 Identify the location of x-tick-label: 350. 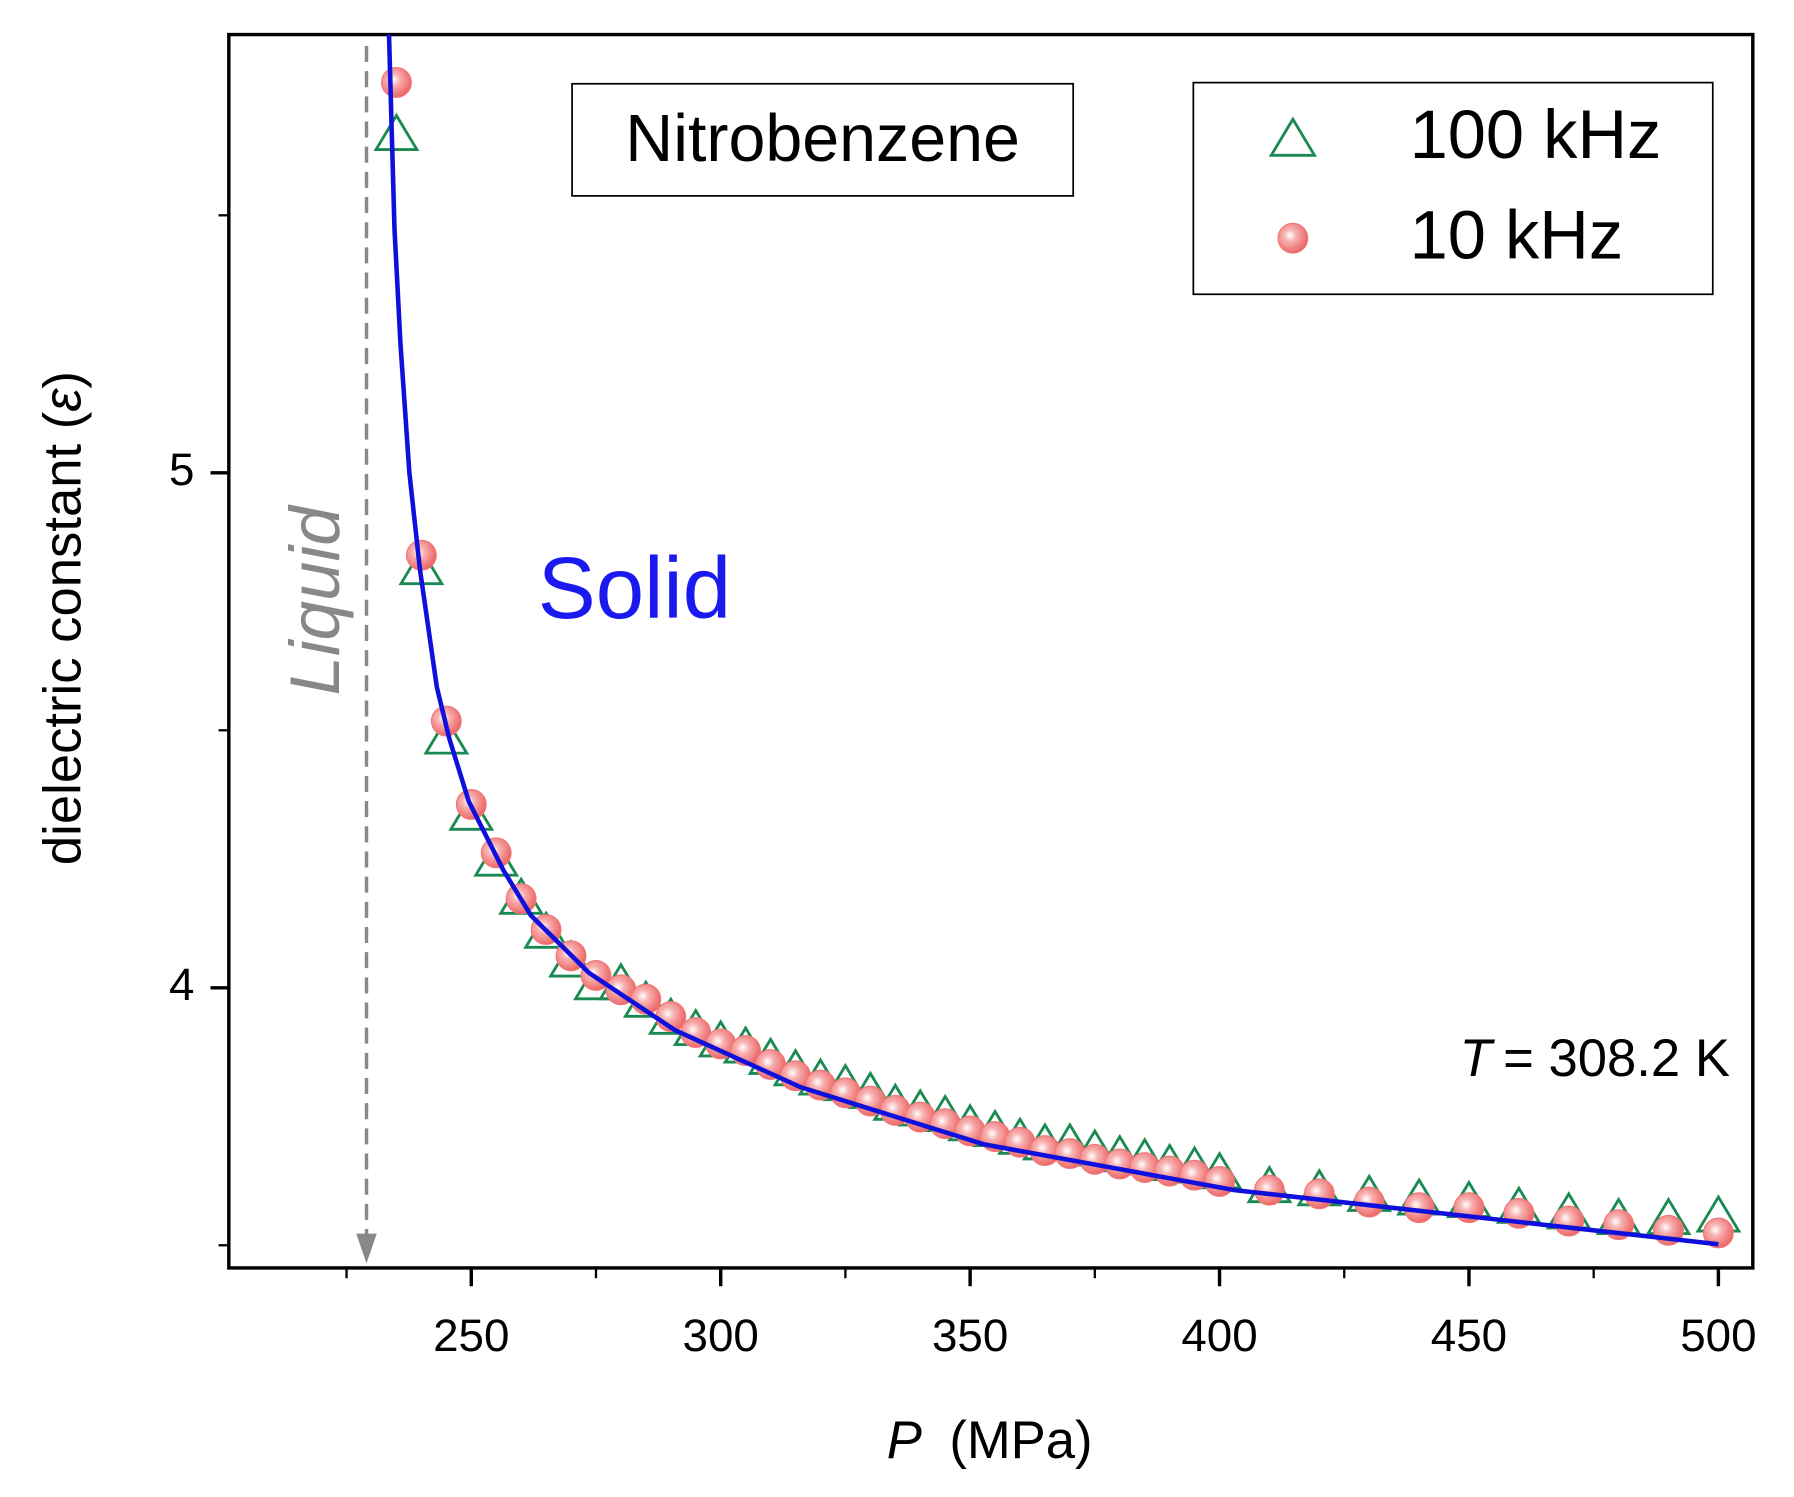
(970, 1335).